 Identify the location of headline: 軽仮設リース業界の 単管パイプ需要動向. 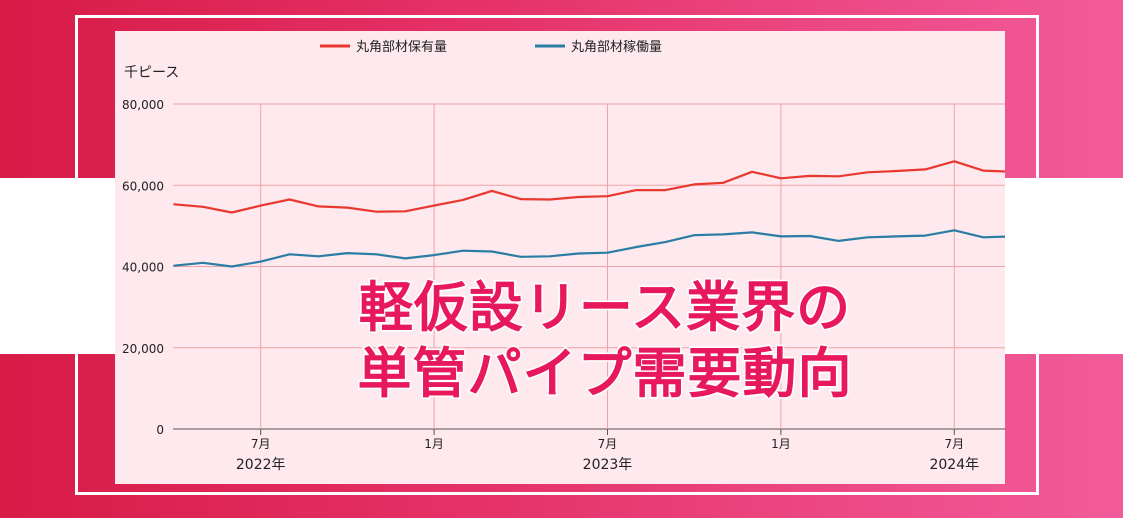
(605, 341).